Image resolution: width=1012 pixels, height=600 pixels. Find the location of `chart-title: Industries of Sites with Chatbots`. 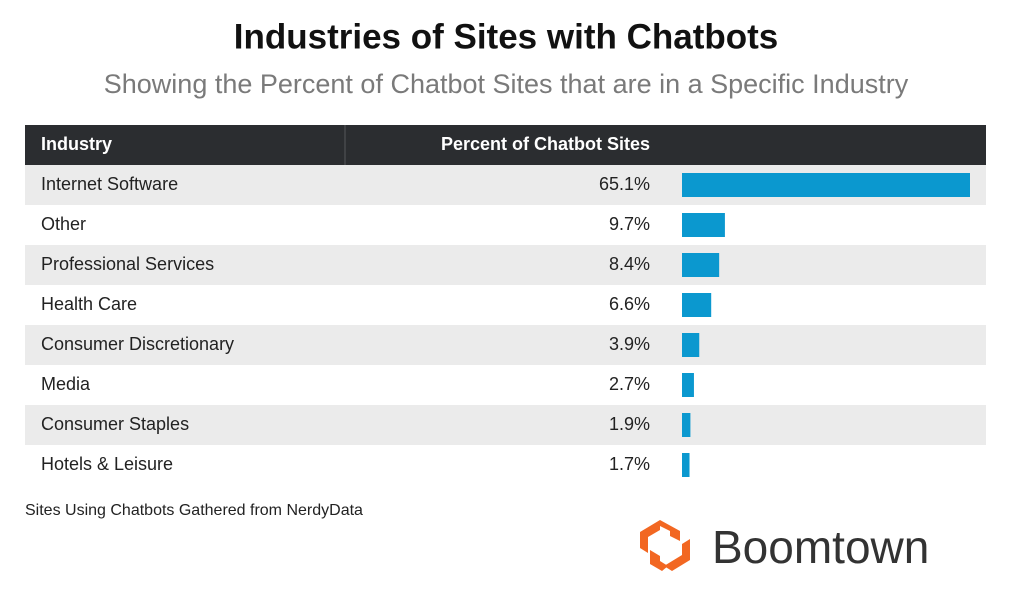

chart-title: Industries of Sites with Chatbots is located at coordinates (506, 36).